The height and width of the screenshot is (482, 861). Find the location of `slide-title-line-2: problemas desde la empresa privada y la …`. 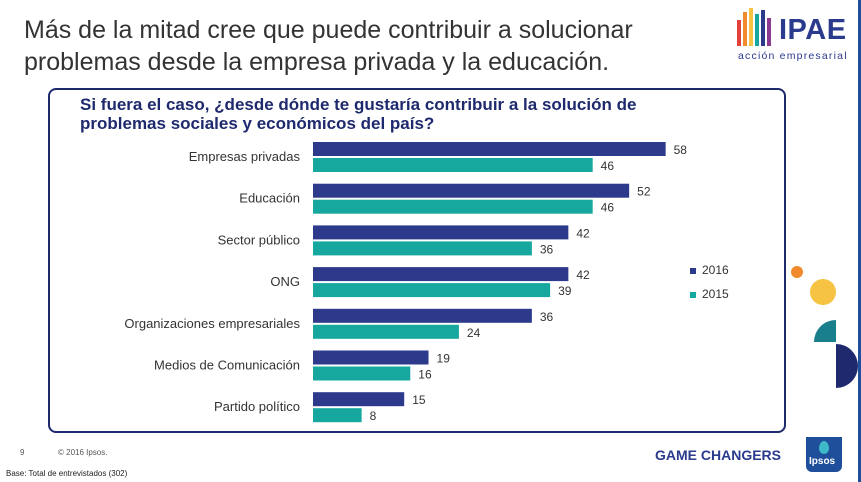

slide-title-line-2: problemas desde la empresa privada y la … is located at coordinates (317, 62).